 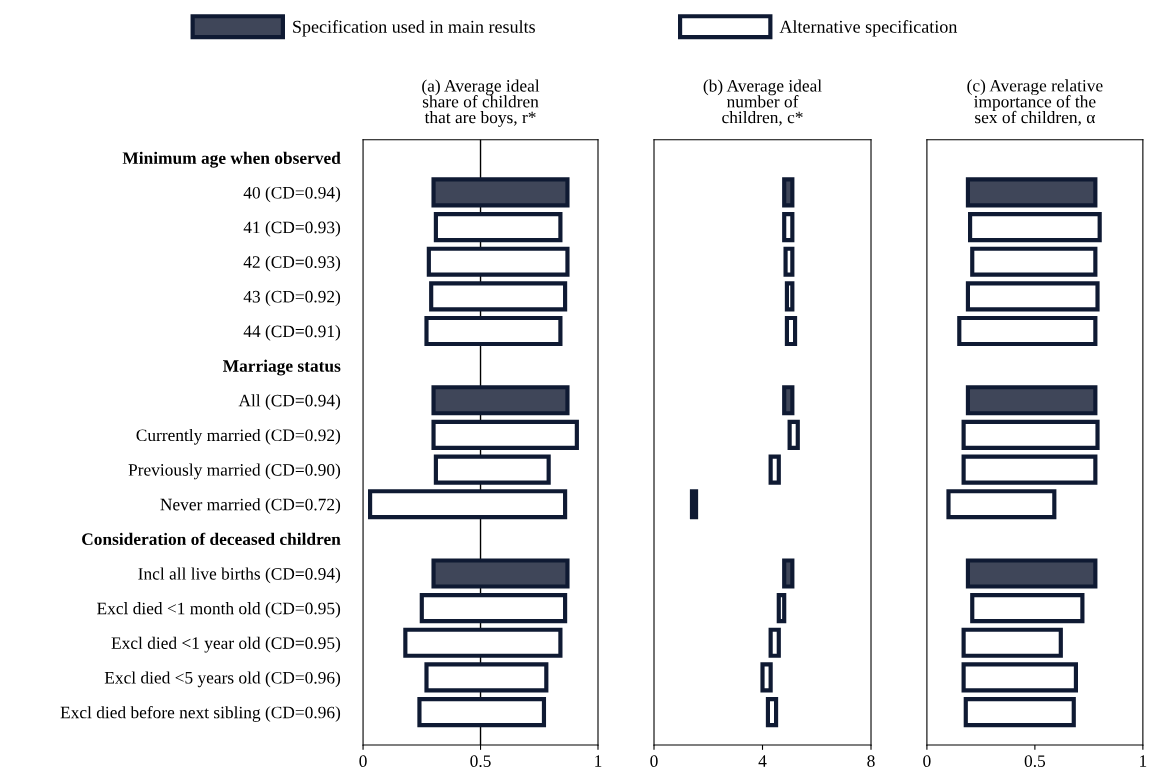 What do you see at coordinates (250, 506) in the screenshot?
I see `y-tick-label: Never married (CD=0.72)` at bounding box center [250, 506].